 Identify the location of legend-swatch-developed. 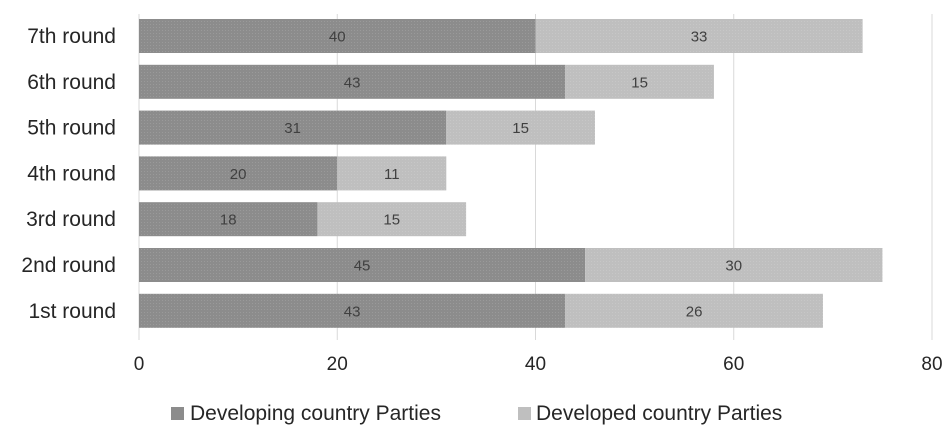
(524, 413).